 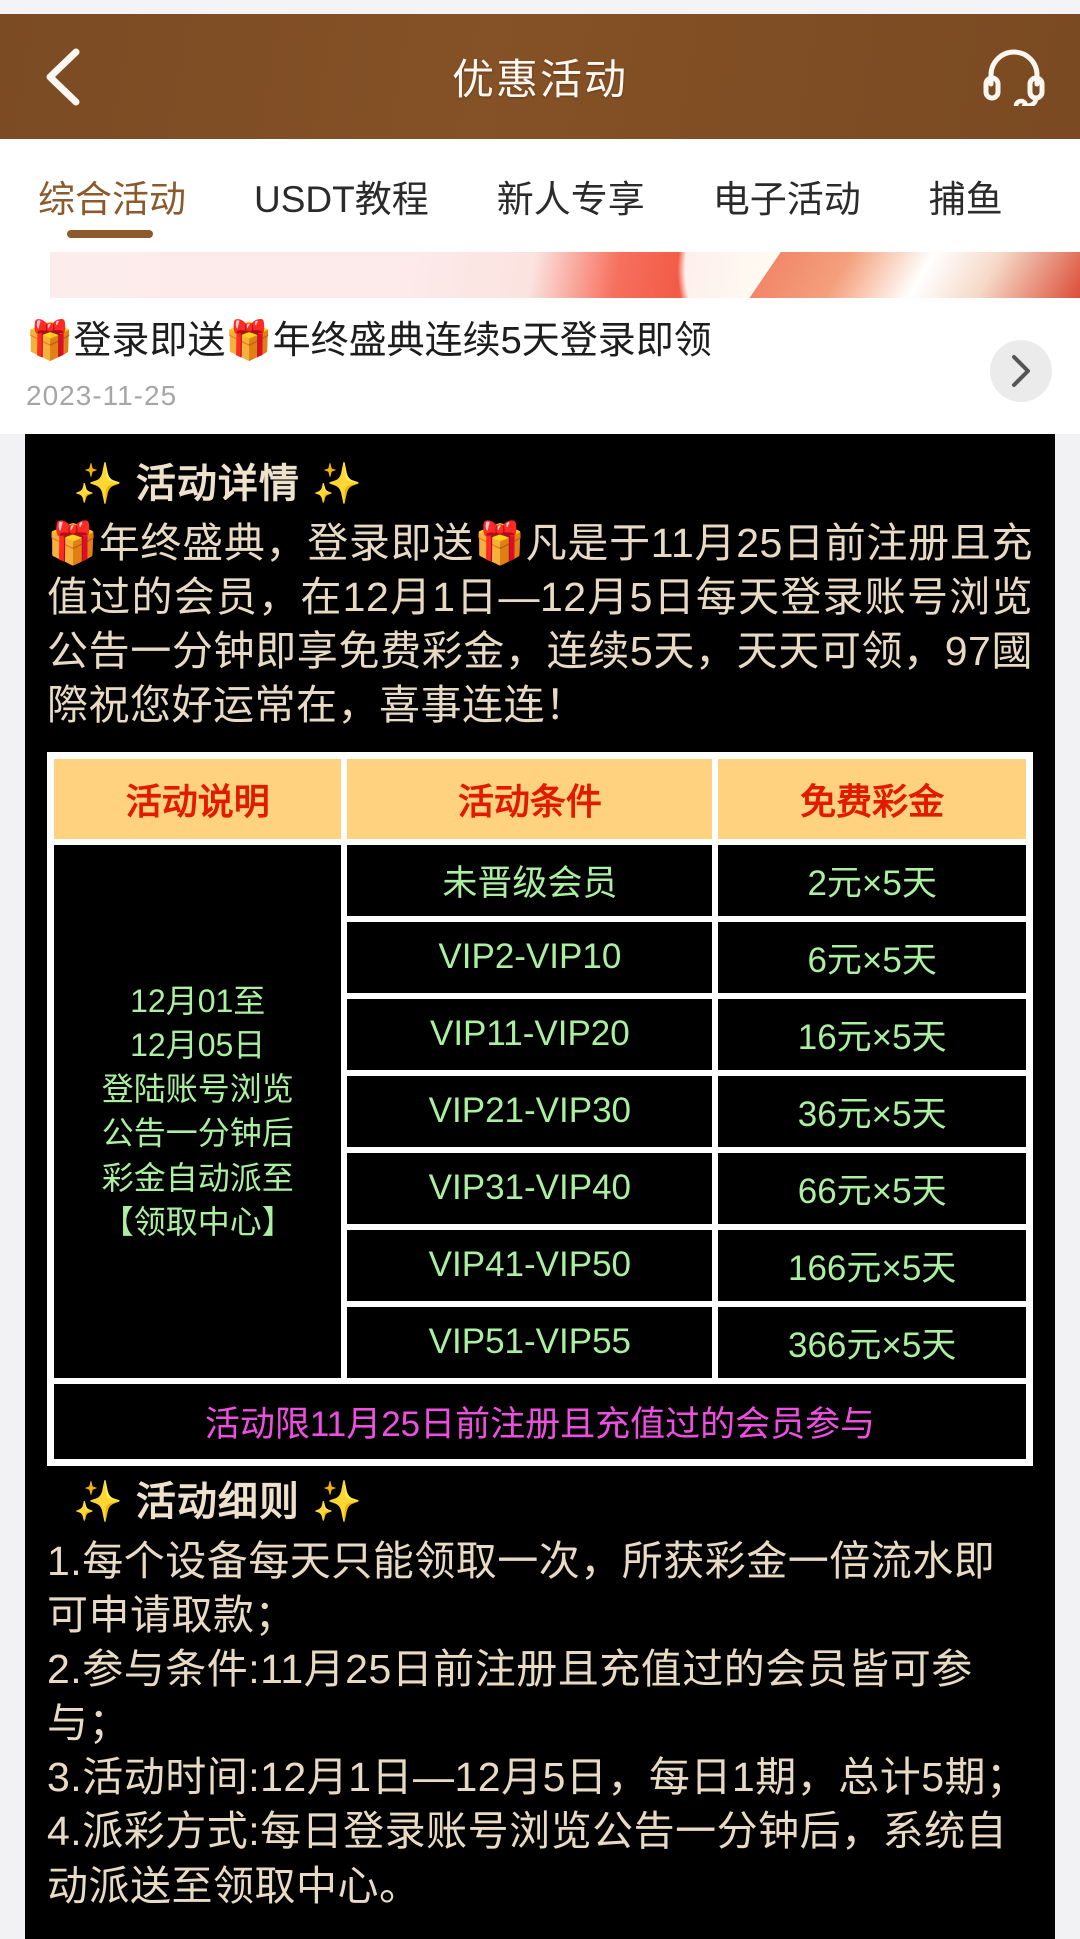 What do you see at coordinates (102, 395) in the screenshot?
I see `promo-date: 2023-11-25` at bounding box center [102, 395].